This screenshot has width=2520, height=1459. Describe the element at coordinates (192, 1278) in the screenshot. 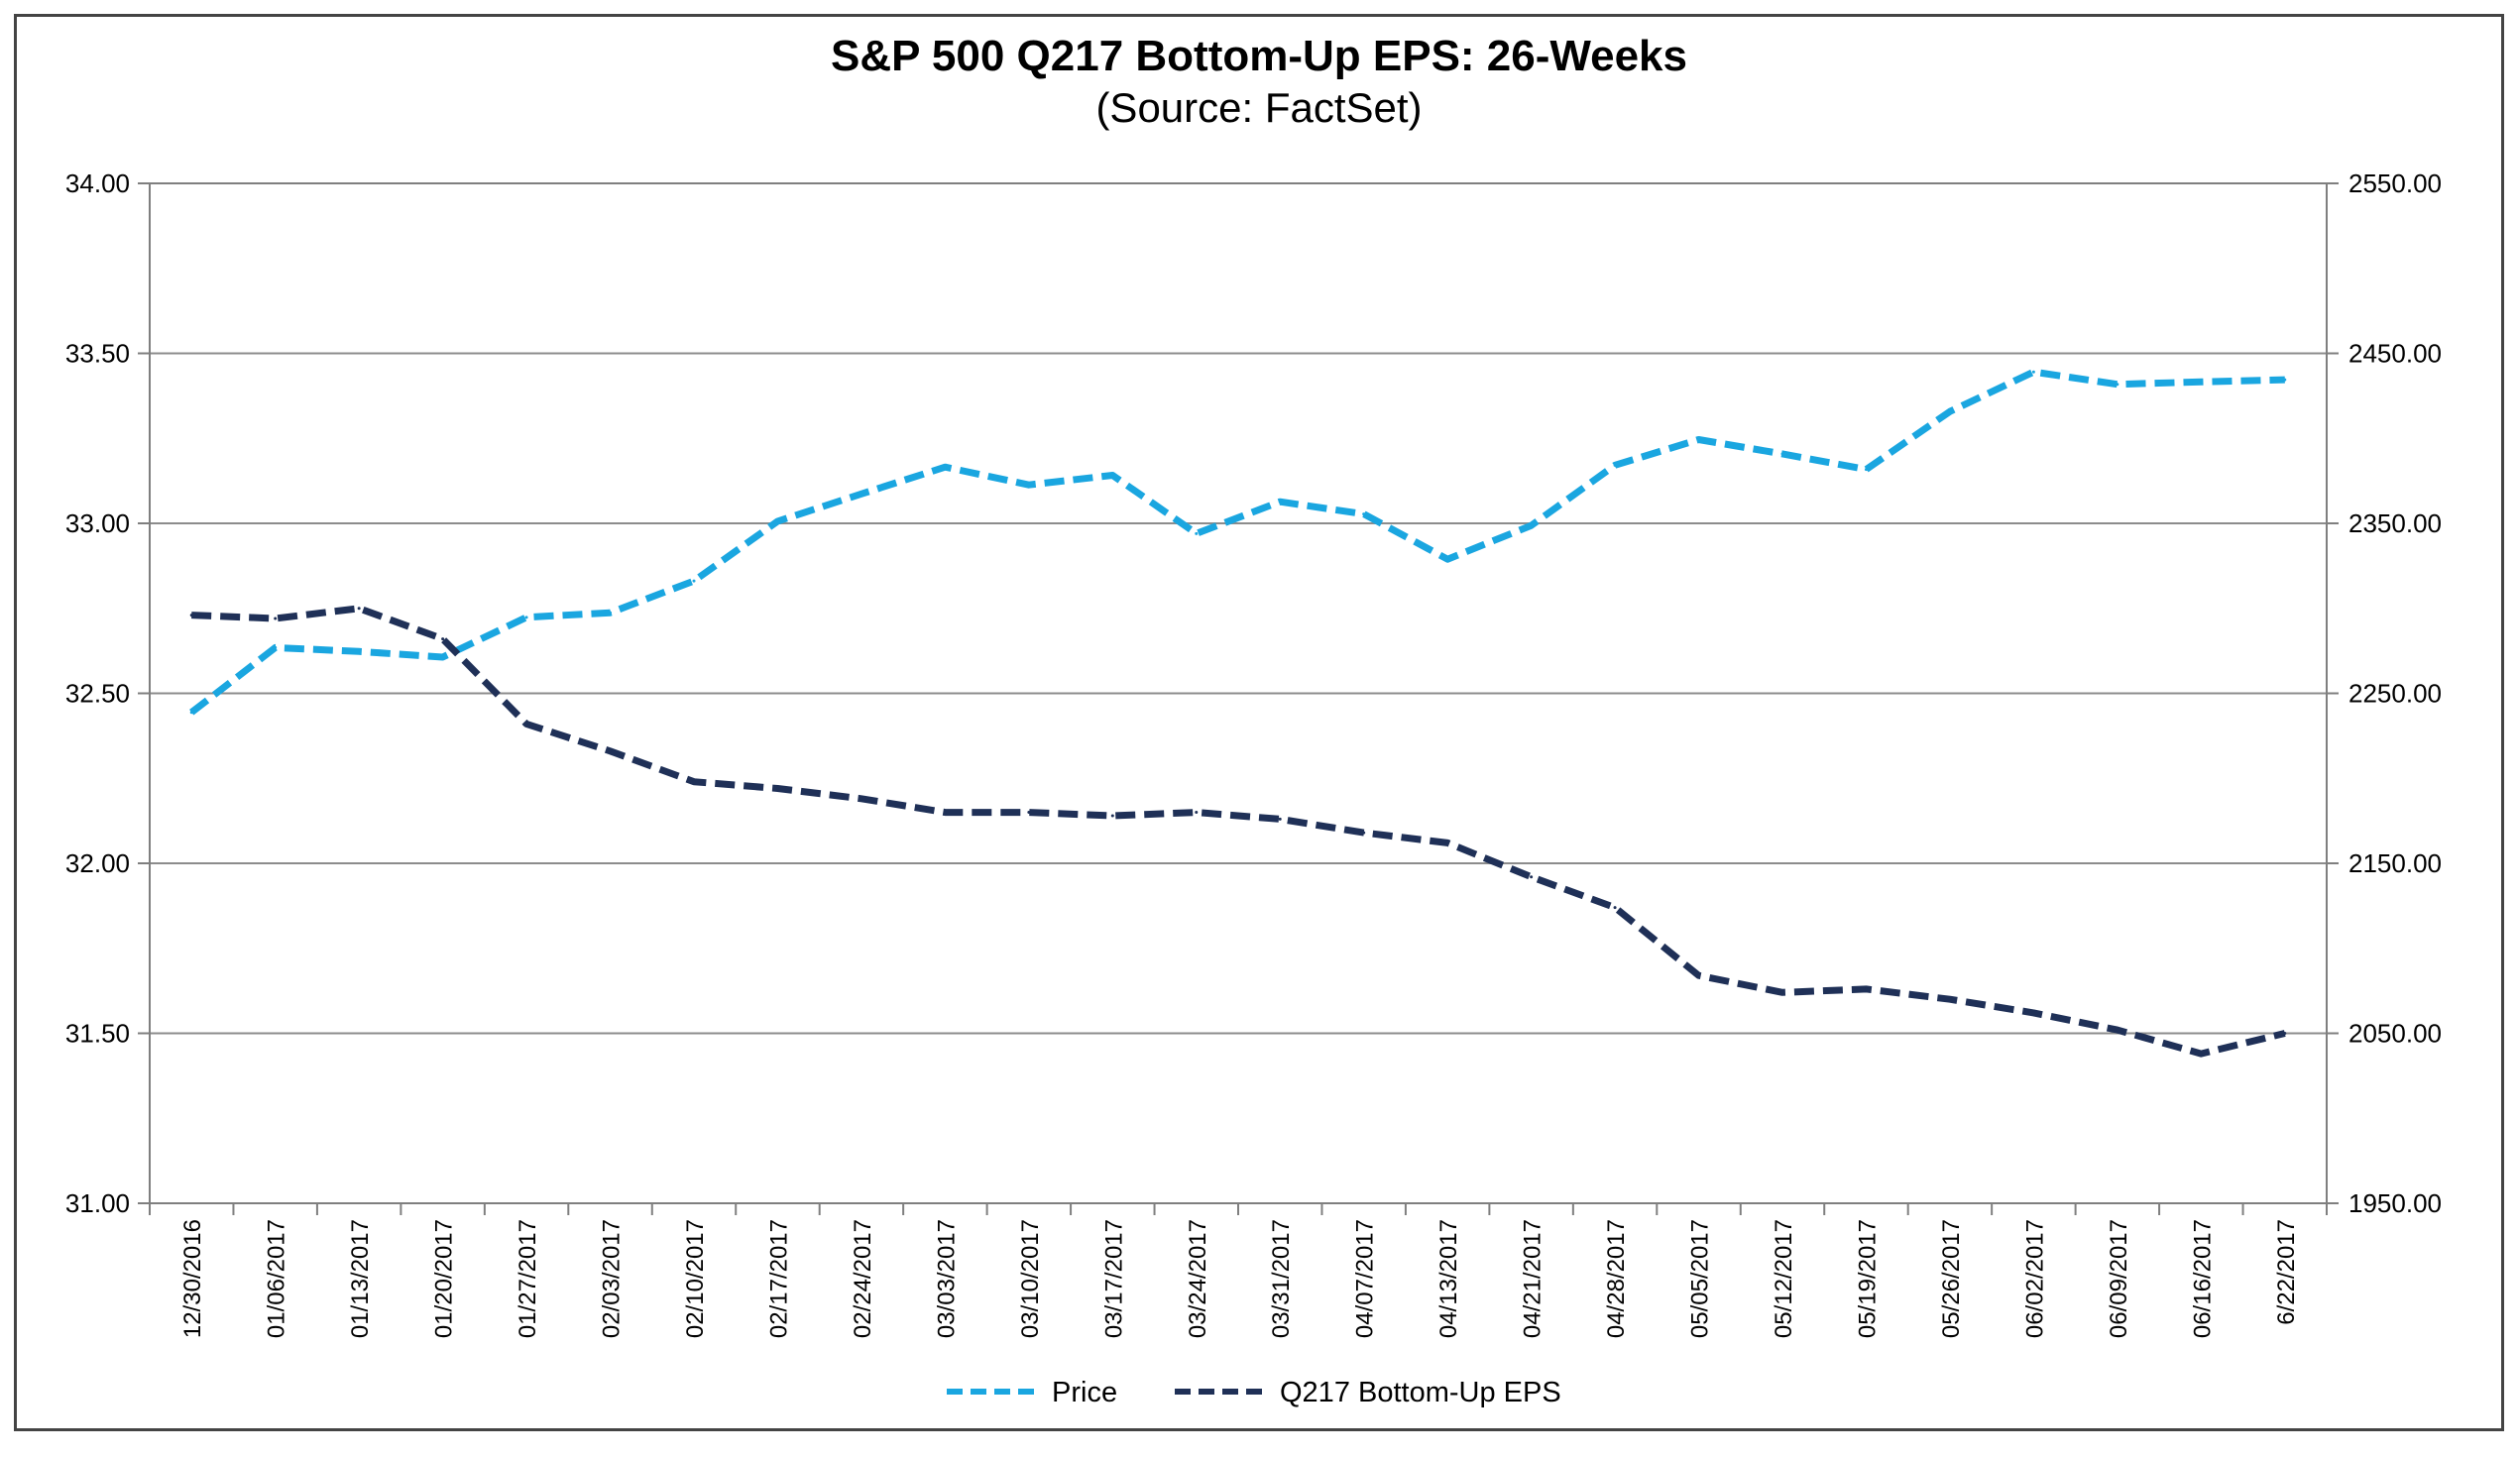

I see `x-tick-label: 12/30/2016` at that location.